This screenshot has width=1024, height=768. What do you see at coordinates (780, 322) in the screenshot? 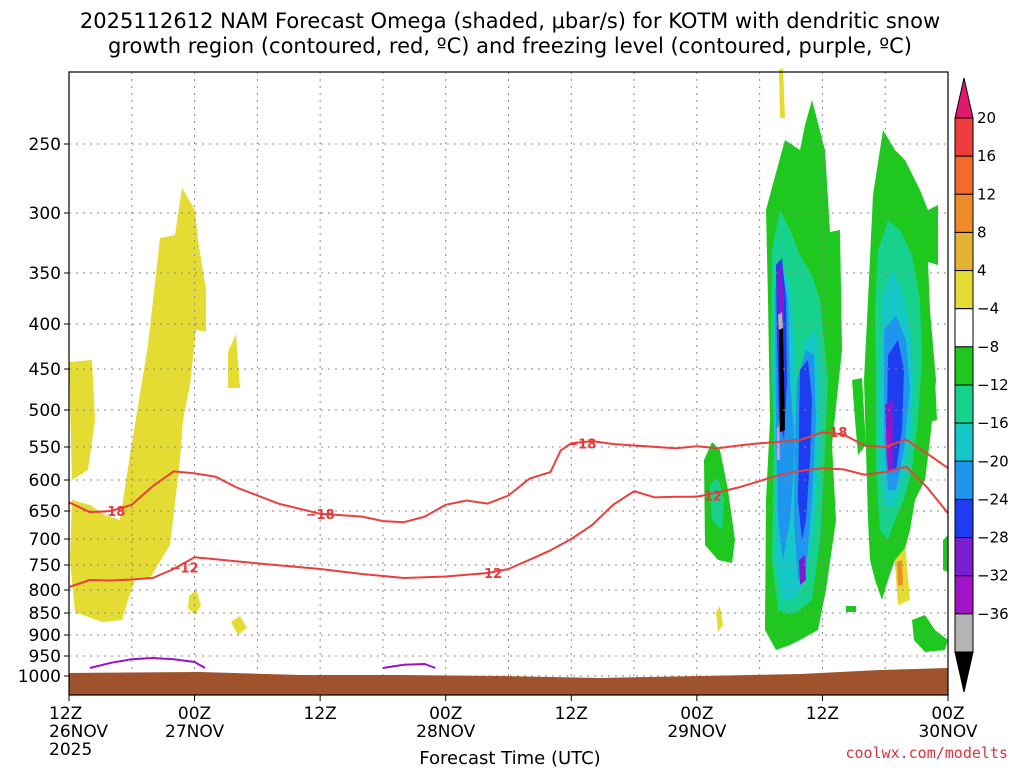
I see `omega-shade-grey` at bounding box center [780, 322].